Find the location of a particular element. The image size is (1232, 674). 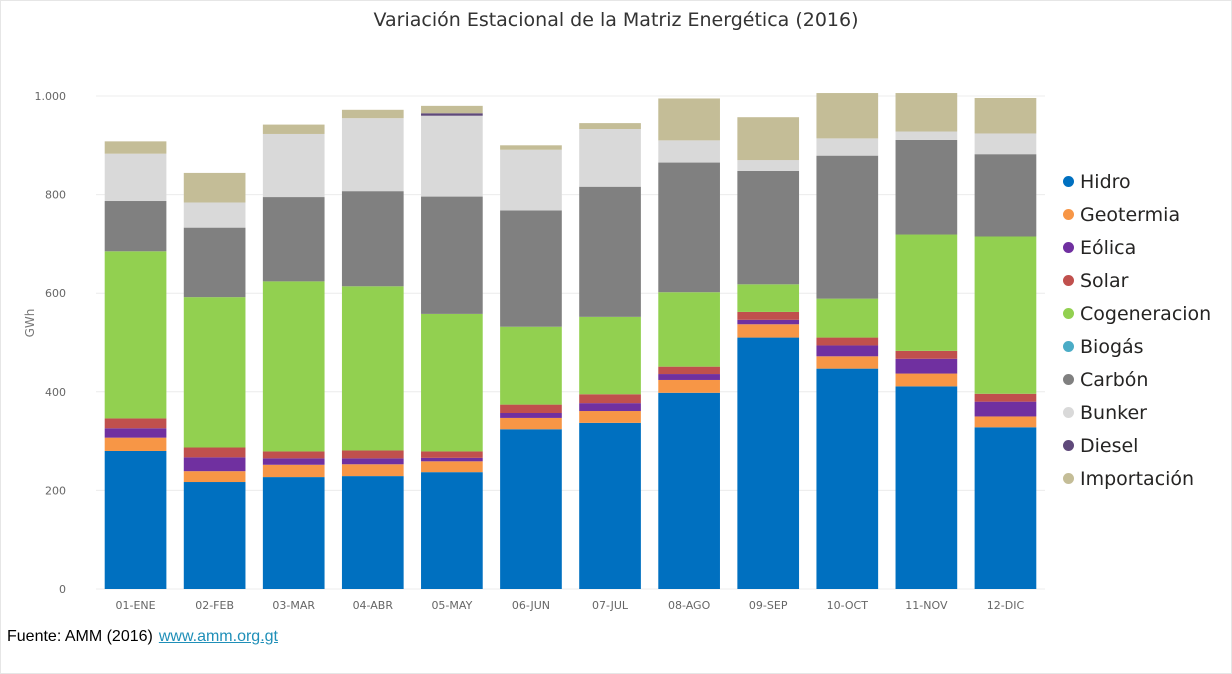

x-tick-label: 06-JUN is located at coordinates (531, 605).